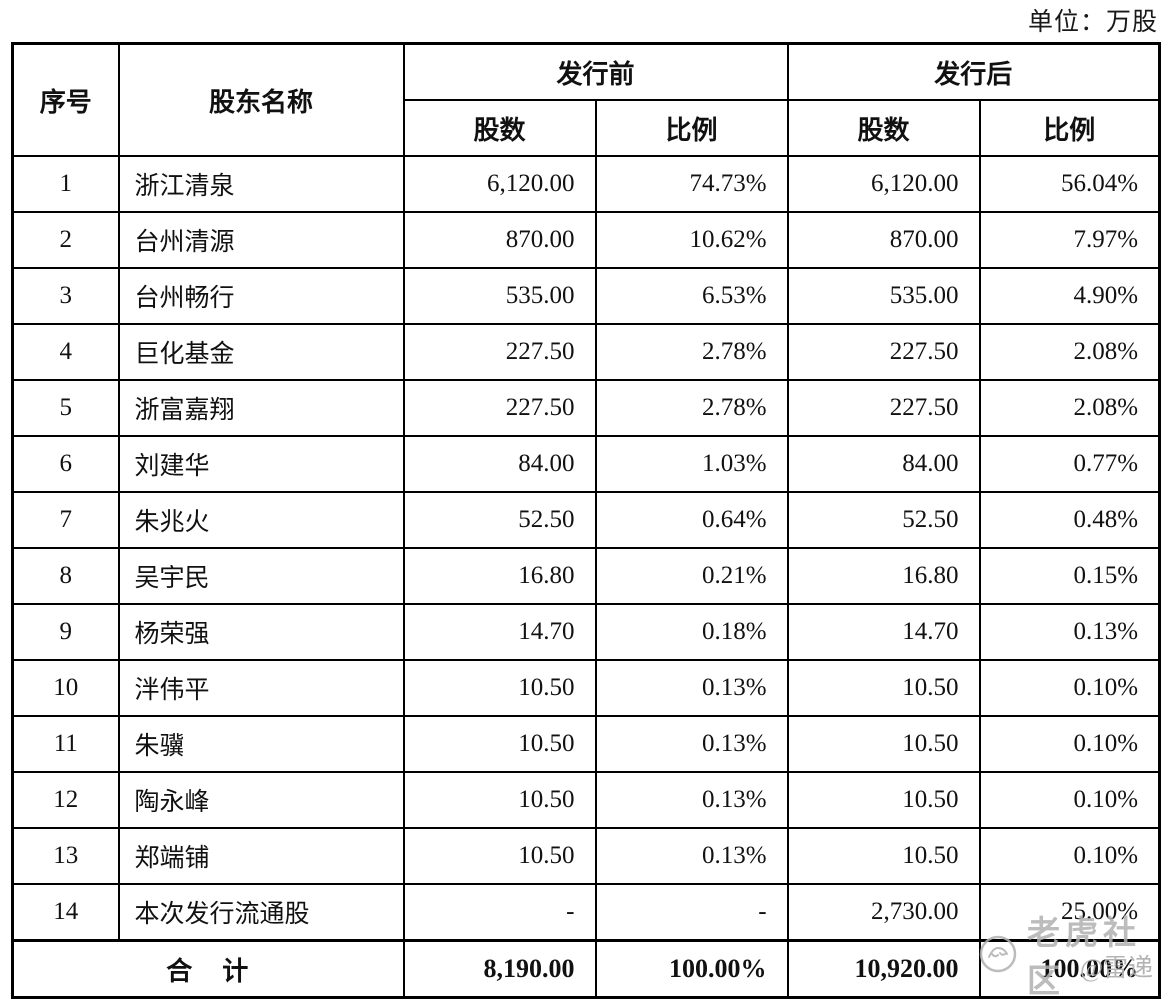  What do you see at coordinates (883, 464) in the screenshot?
I see `row-post-shares: 84.00` at bounding box center [883, 464].